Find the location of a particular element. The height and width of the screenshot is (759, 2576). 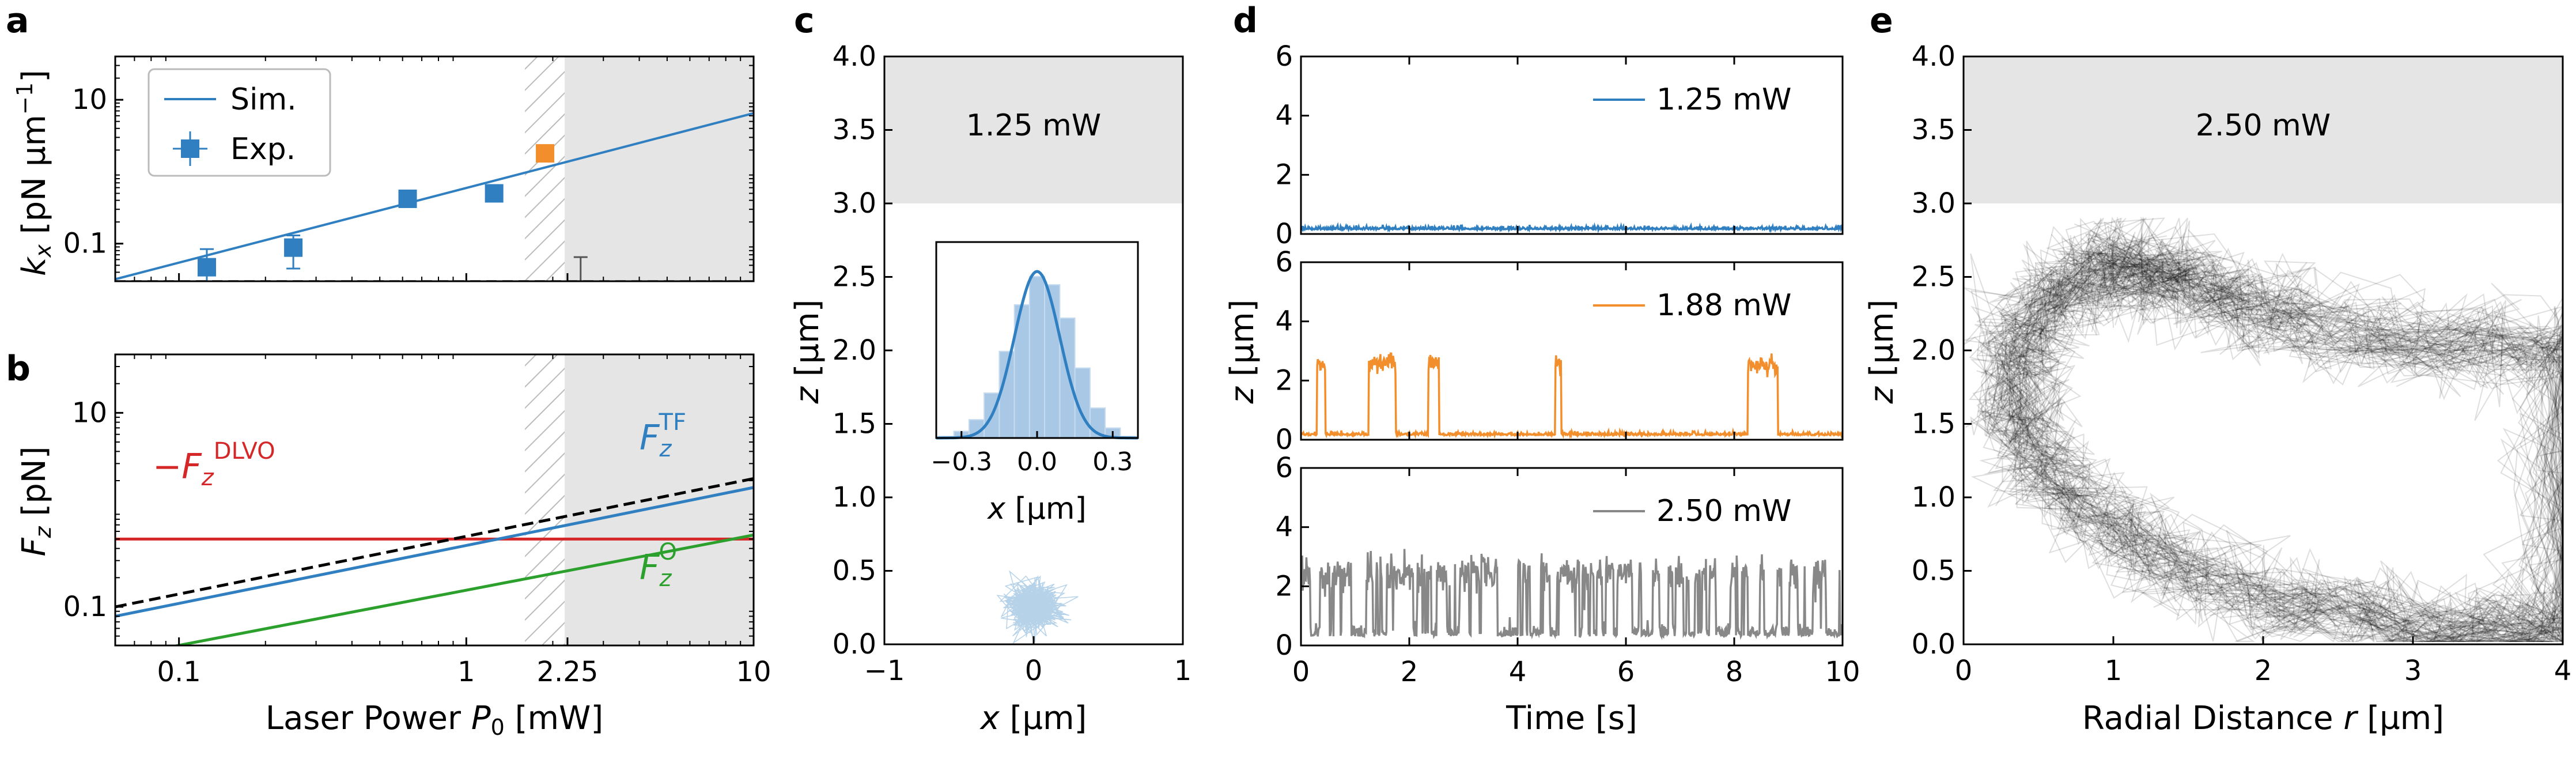

y-tick-label: 2.0 is located at coordinates (854, 350).